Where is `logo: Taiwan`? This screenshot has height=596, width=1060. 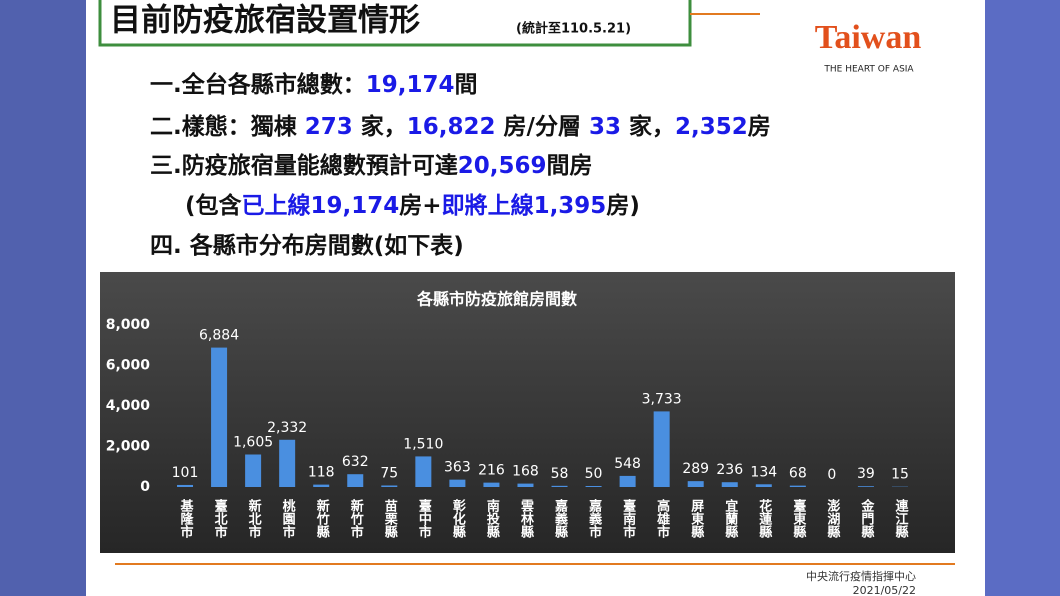
logo: Taiwan is located at coordinates (868, 37).